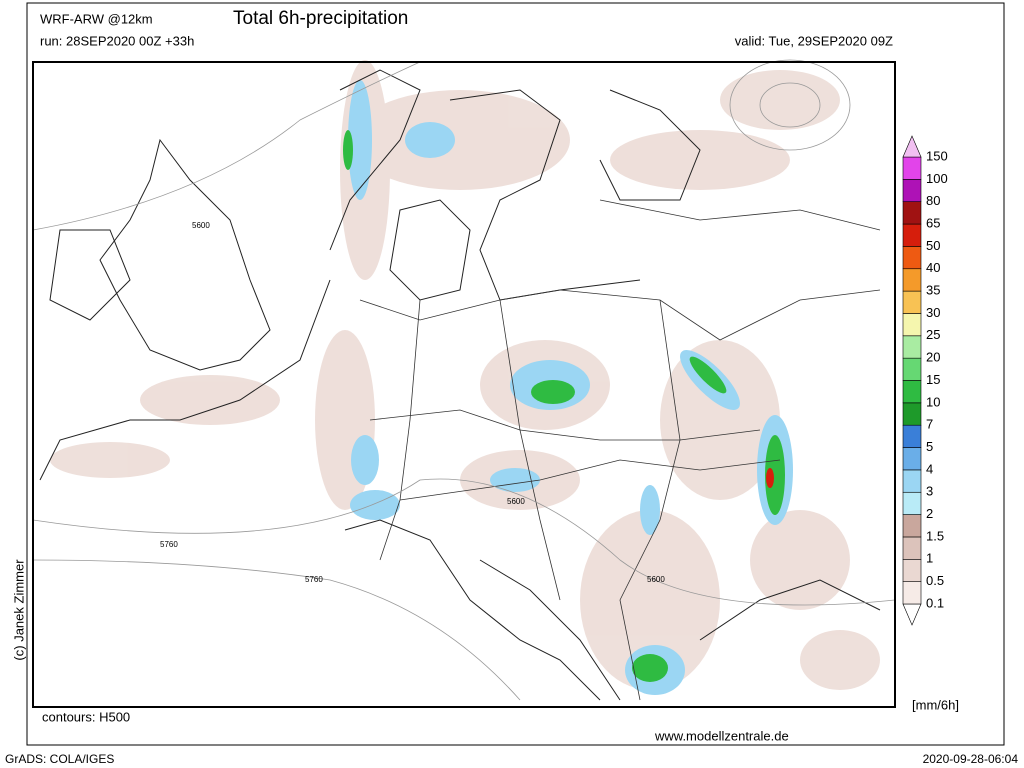 This screenshot has width=1024, height=768. Describe the element at coordinates (96, 18) in the screenshot. I see `model: WRF-ARW @12km` at that location.